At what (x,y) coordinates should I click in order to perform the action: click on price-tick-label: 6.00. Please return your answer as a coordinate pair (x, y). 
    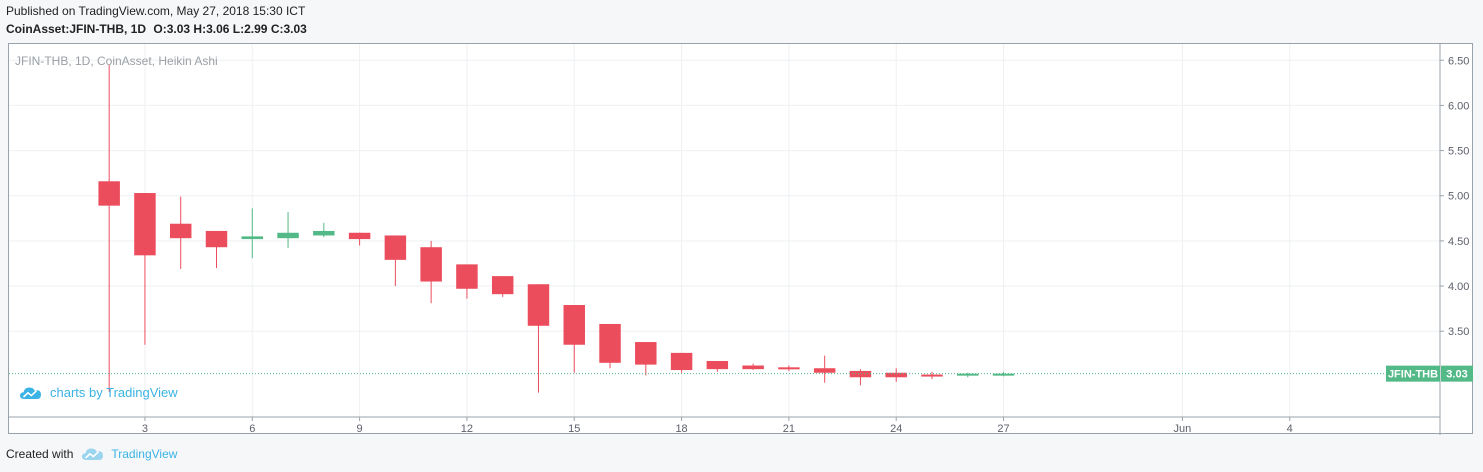
    Looking at the image, I should click on (1458, 106).